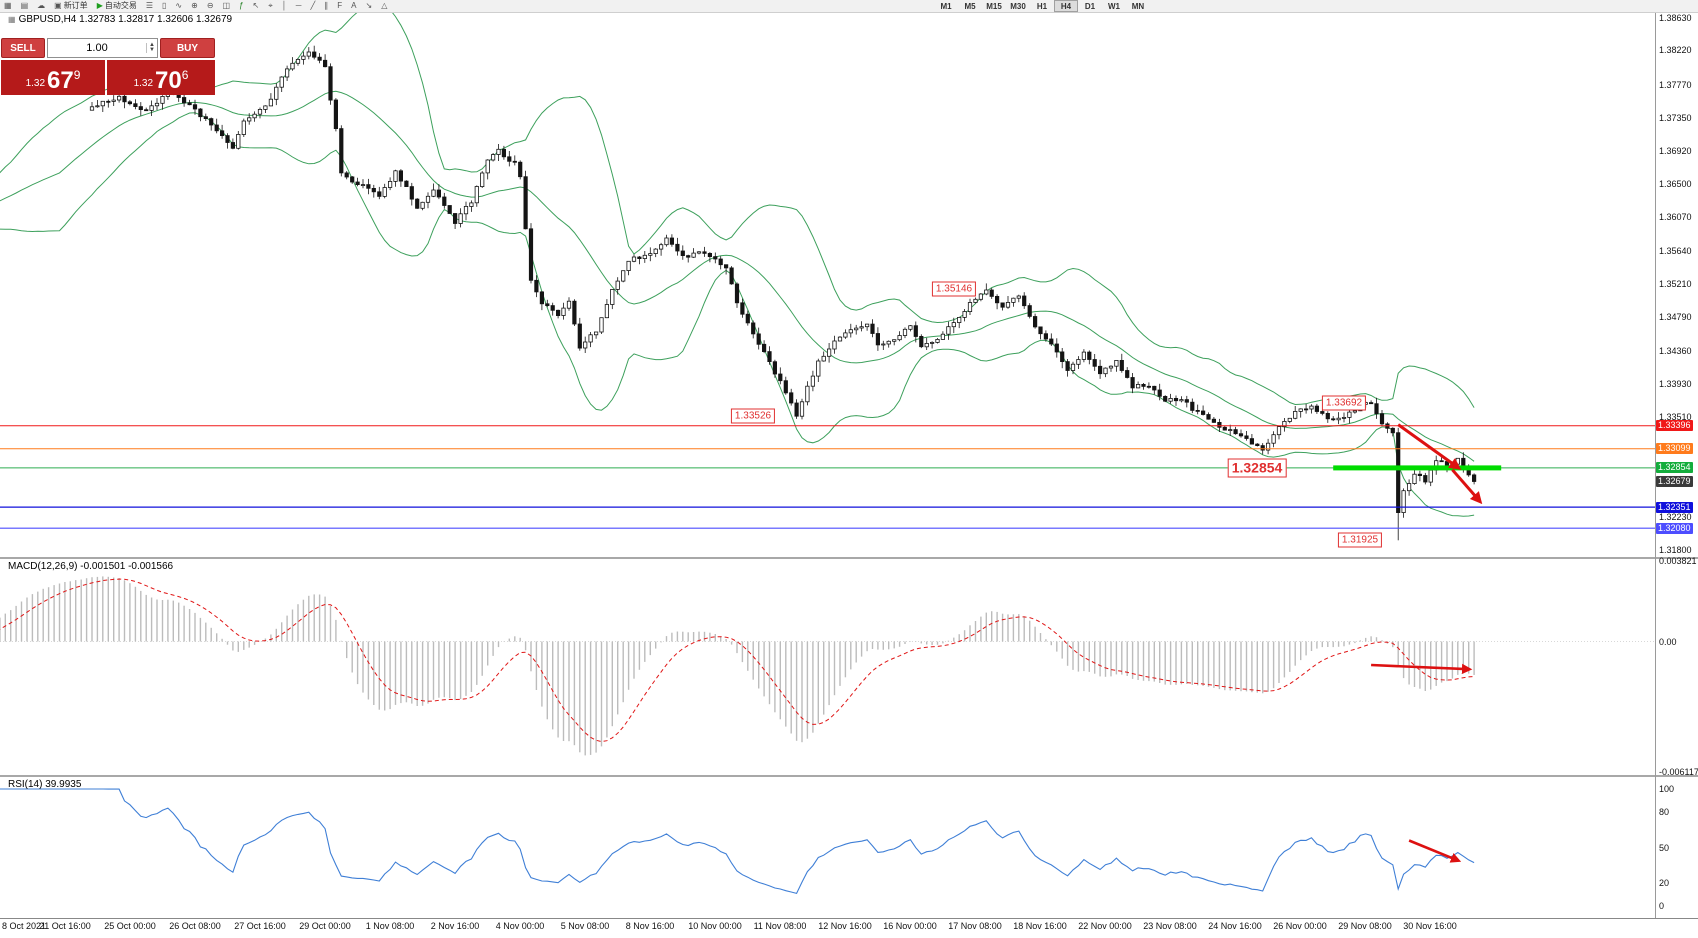 The height and width of the screenshot is (938, 1698). What do you see at coordinates (1675, 184) in the screenshot?
I see `price-axis-label: 1.36500` at bounding box center [1675, 184].